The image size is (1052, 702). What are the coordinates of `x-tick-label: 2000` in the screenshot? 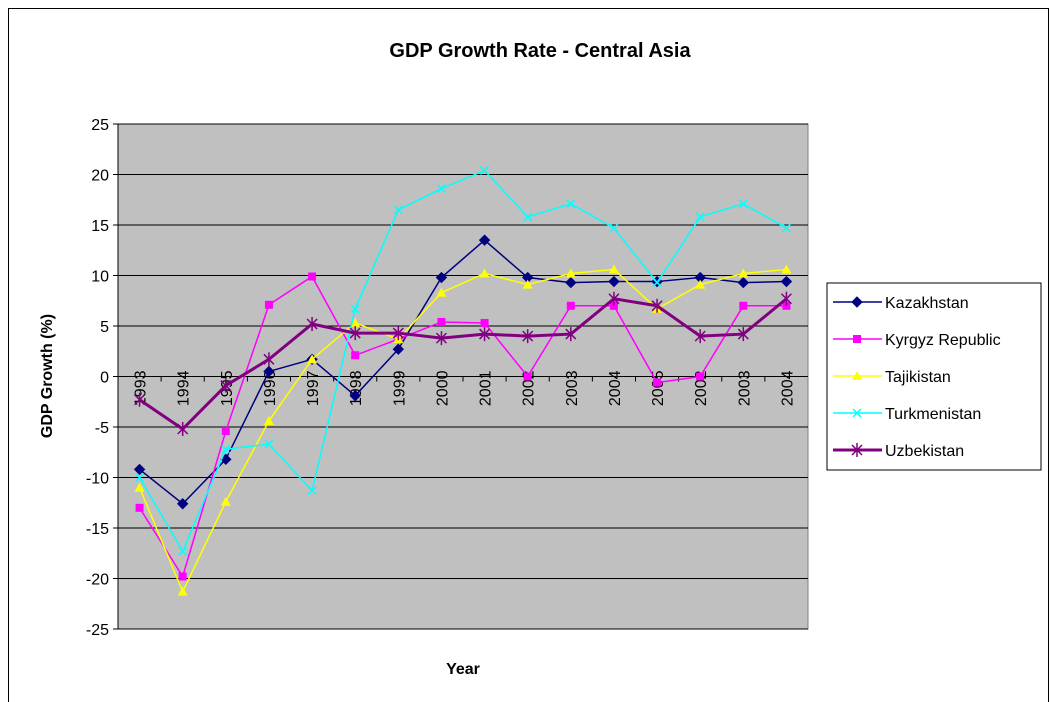 It's located at (442, 388).